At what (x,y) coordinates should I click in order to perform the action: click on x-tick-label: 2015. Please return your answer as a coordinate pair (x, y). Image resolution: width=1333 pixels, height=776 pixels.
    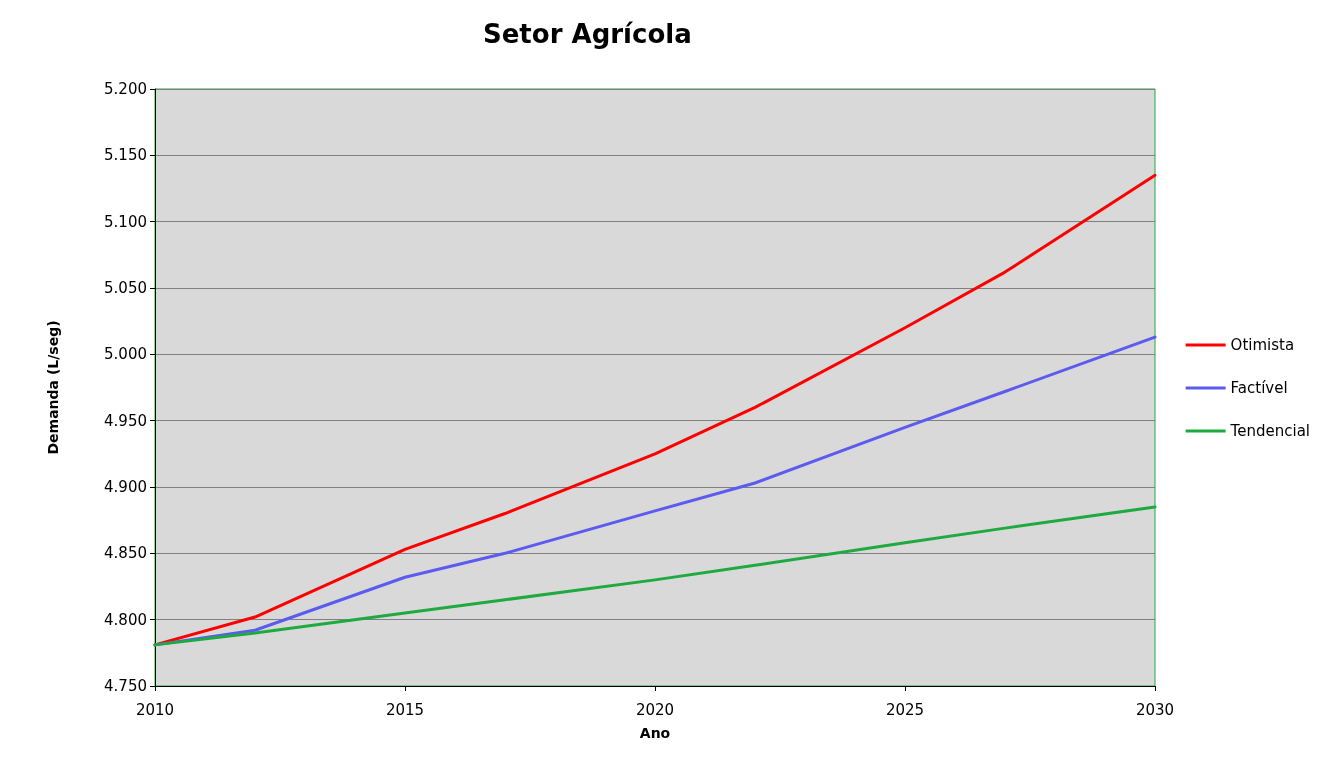
    Looking at the image, I should click on (405, 709).